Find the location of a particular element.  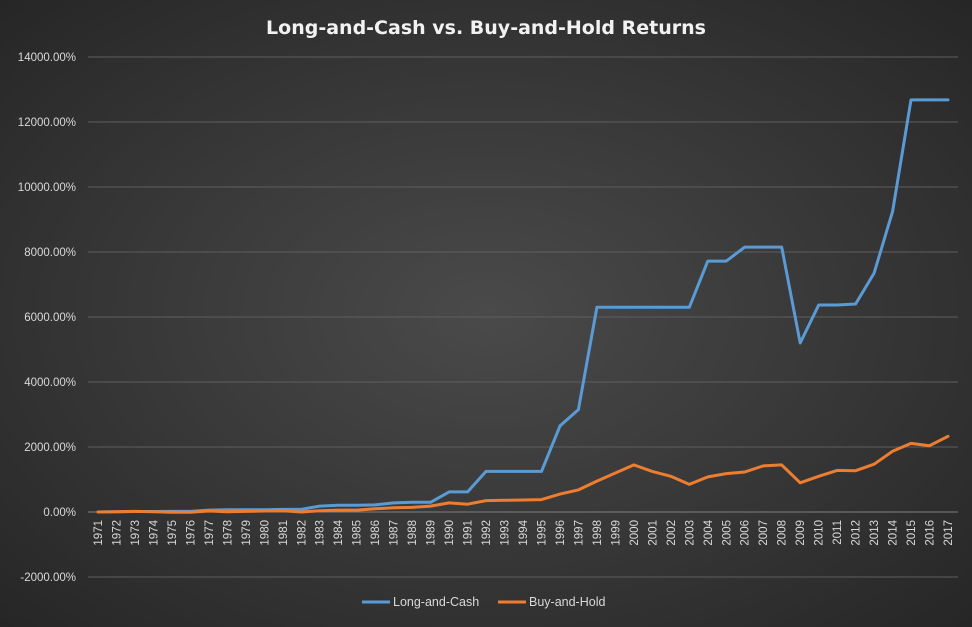

x-tick-label: 1993 is located at coordinates (506, 533).